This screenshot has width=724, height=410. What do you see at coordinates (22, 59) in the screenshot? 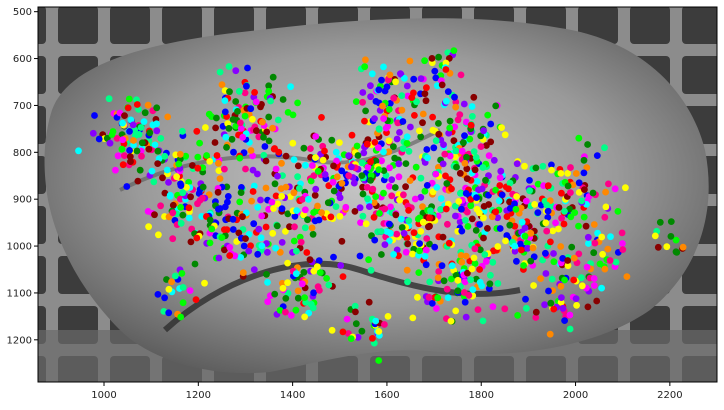
I see `y-tick-label: 600` at bounding box center [22, 59].